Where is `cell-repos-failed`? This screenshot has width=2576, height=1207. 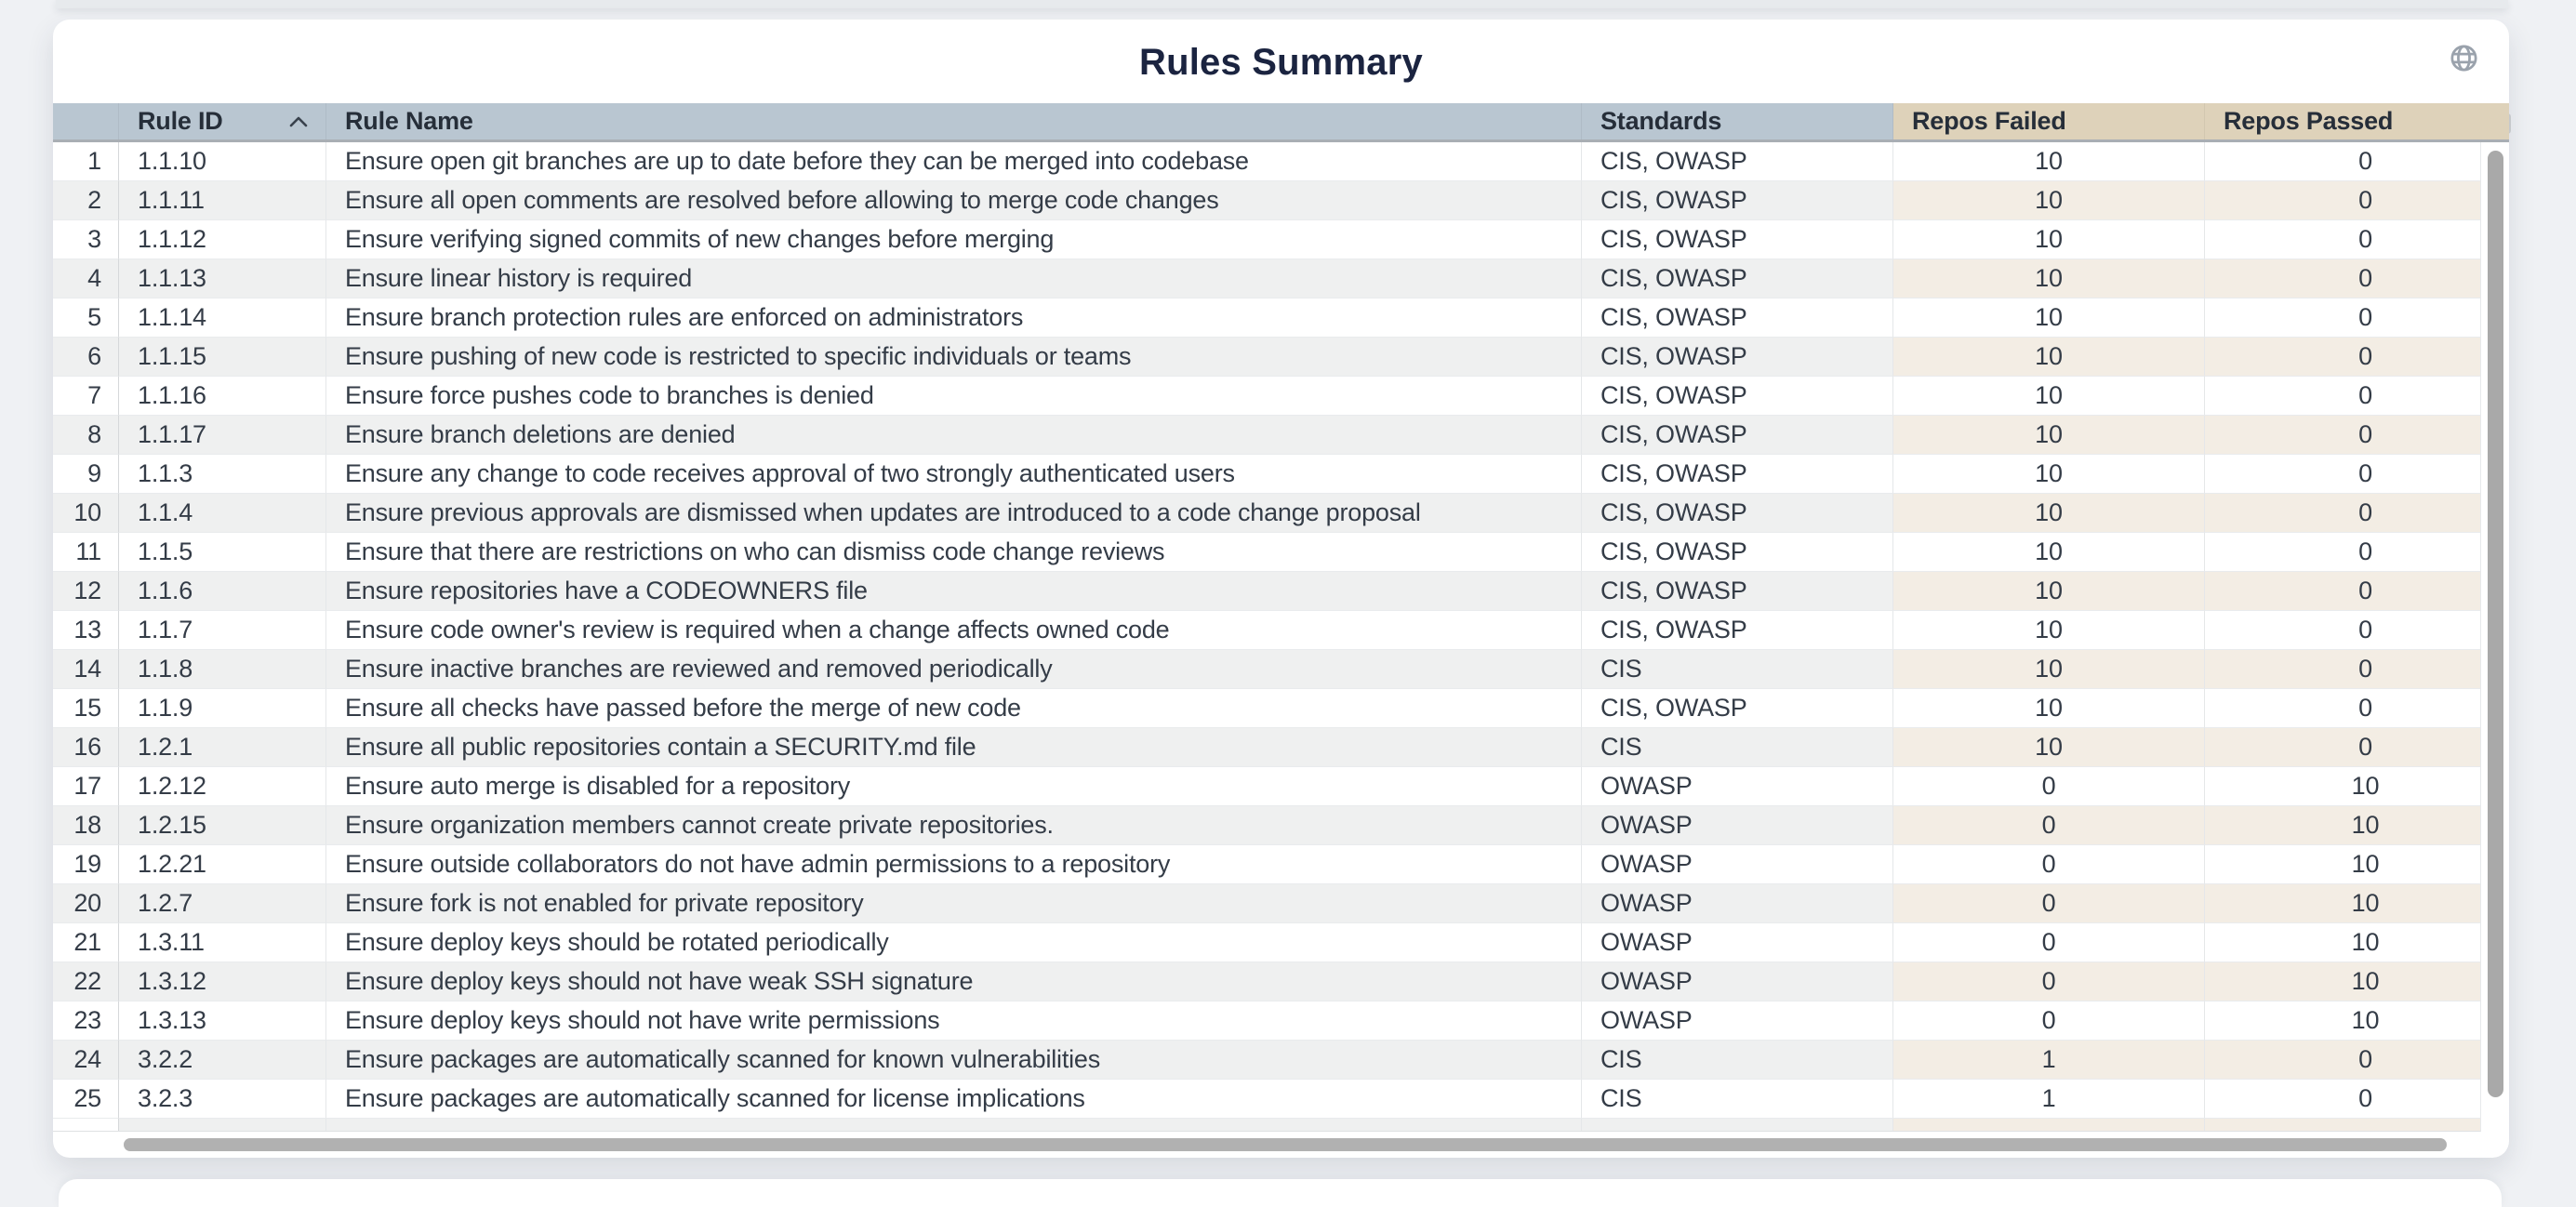 cell-repos-failed is located at coordinates (2049, 1125).